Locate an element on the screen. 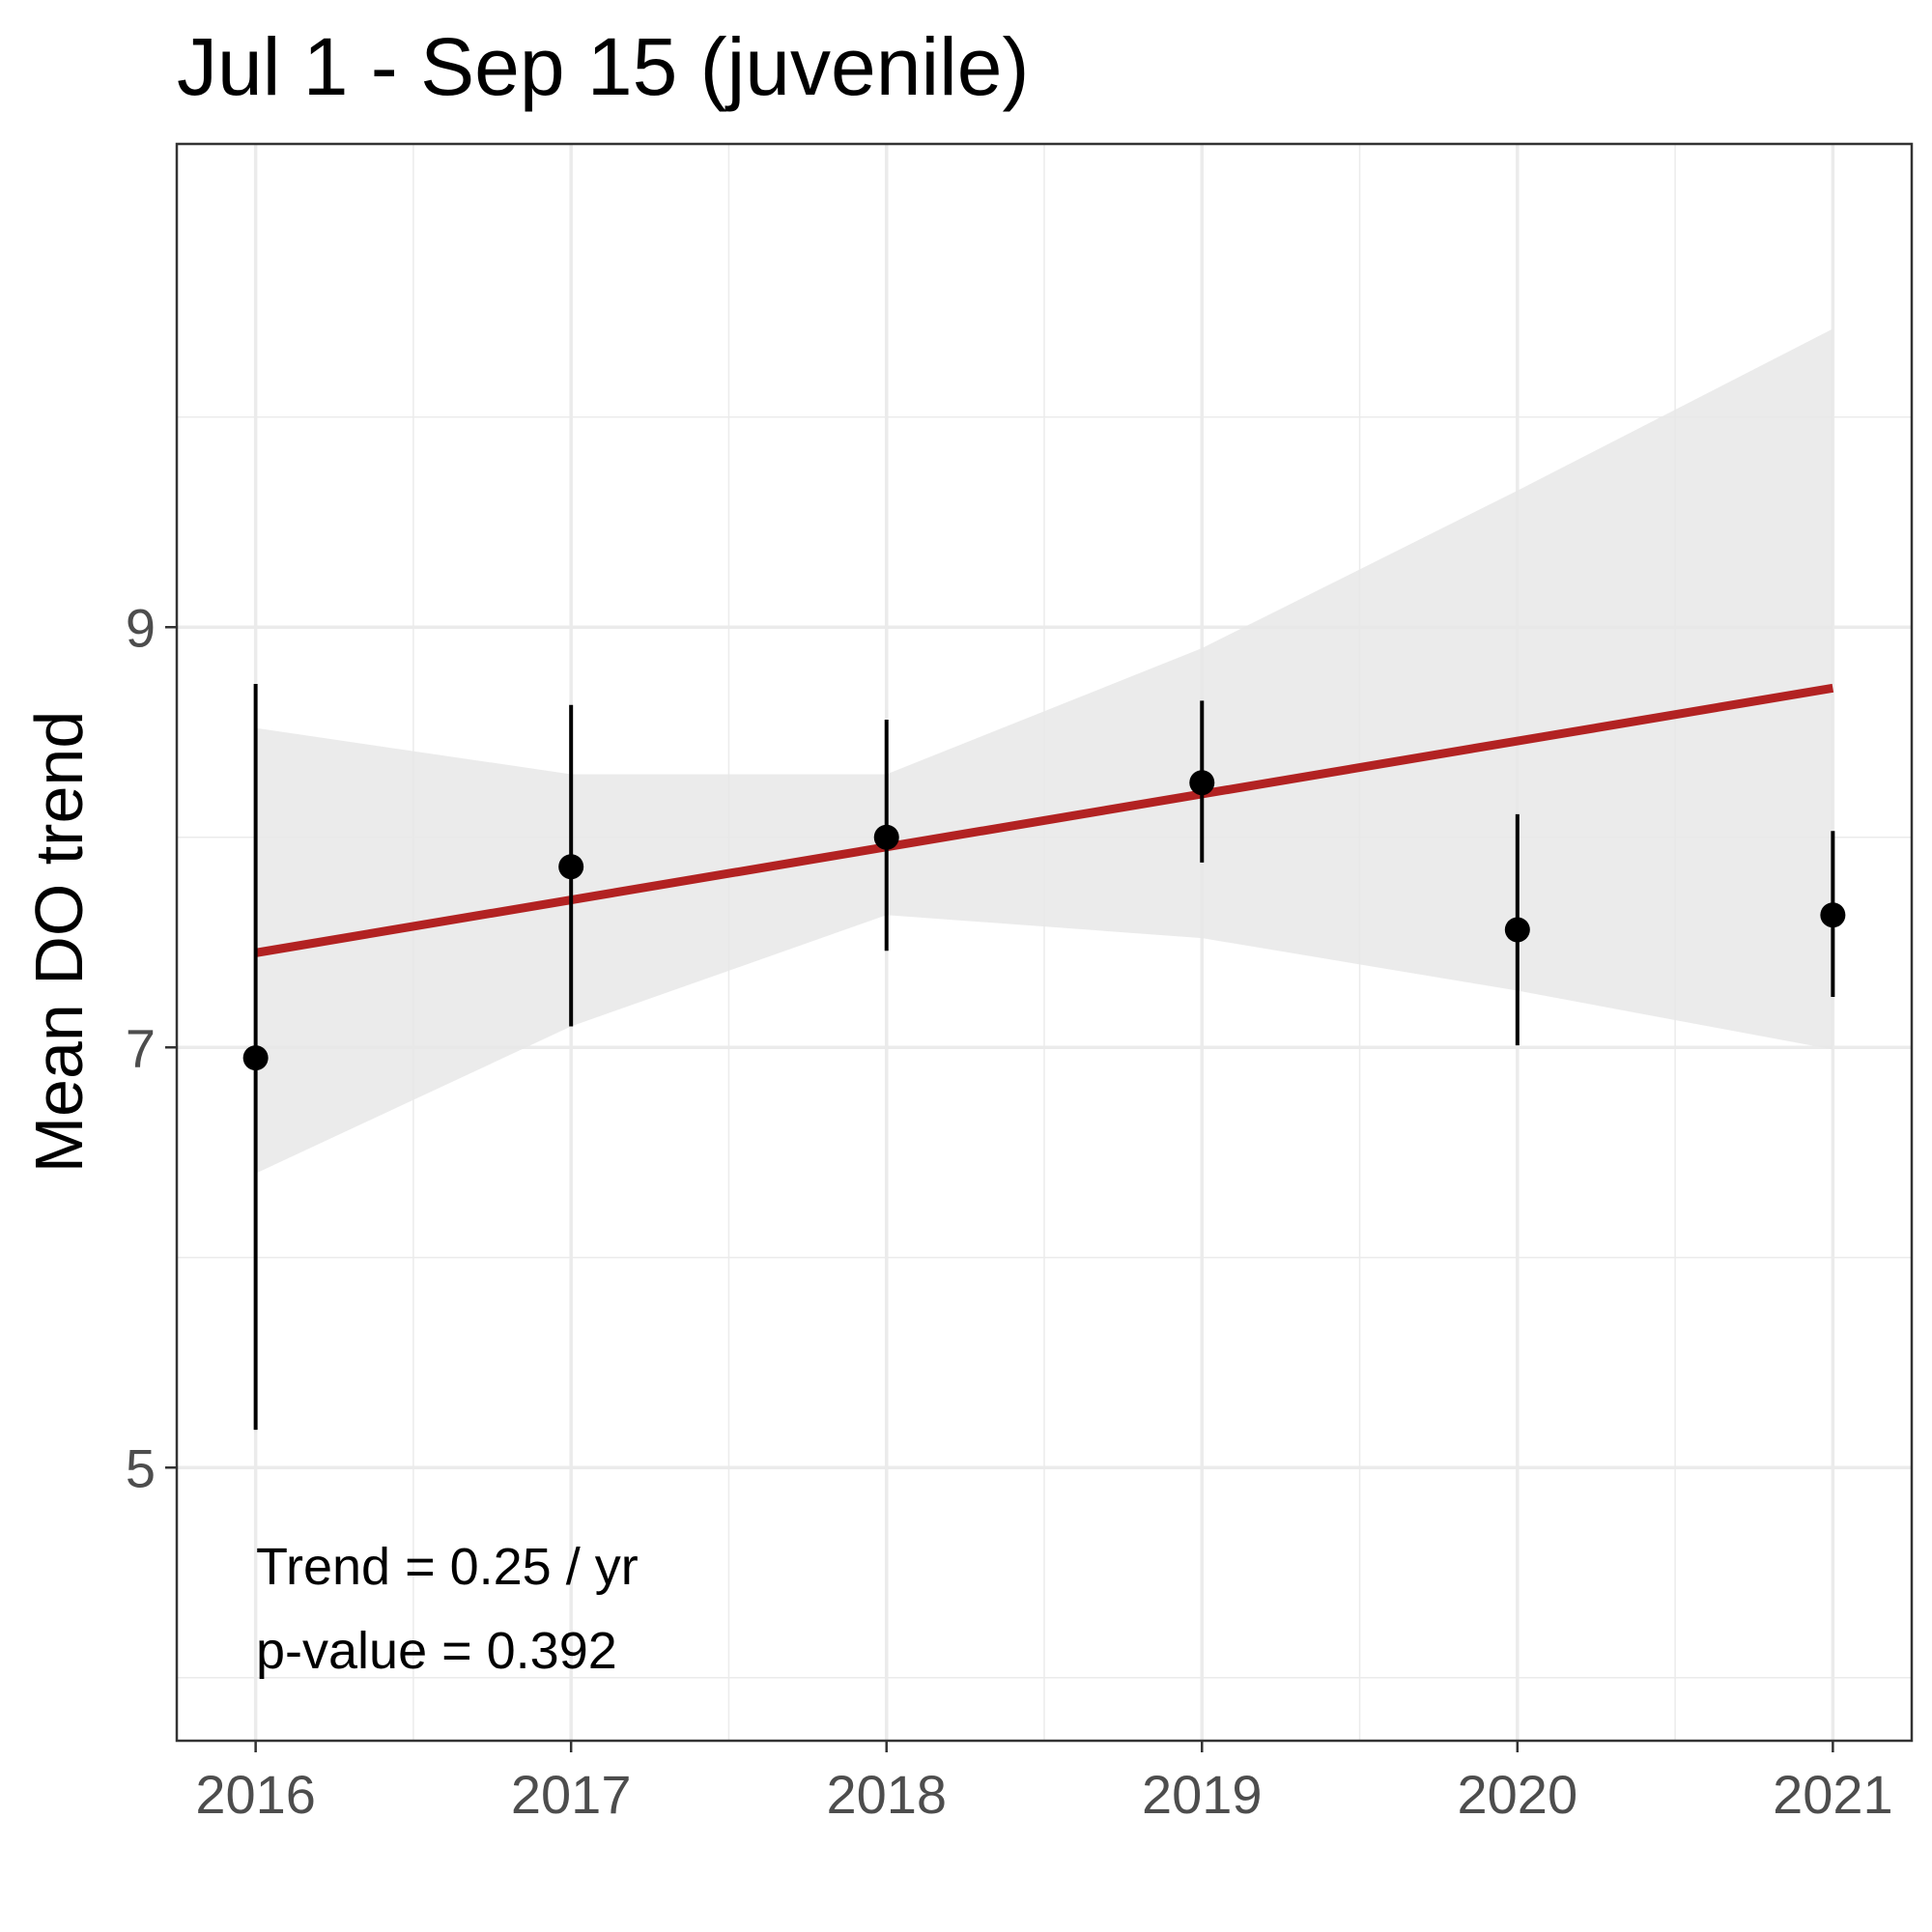 This screenshot has width=1932, height=1932. y-tick-label: 9 is located at coordinates (141, 627).